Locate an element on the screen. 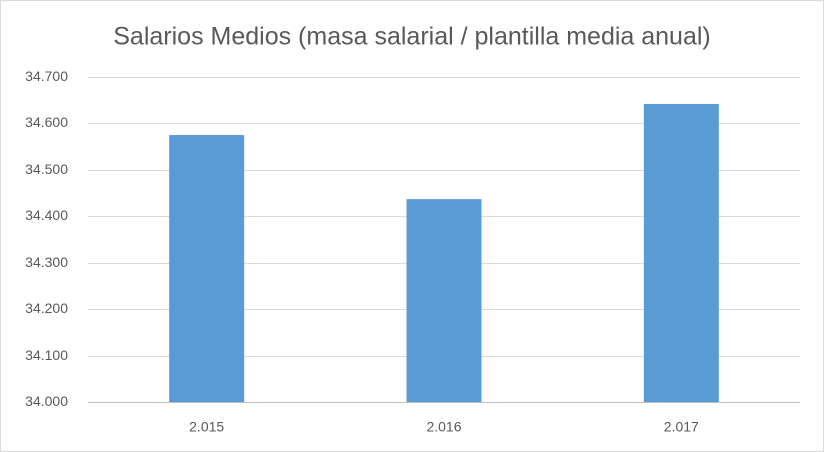 The width and height of the screenshot is (824, 452). y-tick-label: 34.300 is located at coordinates (46, 262).